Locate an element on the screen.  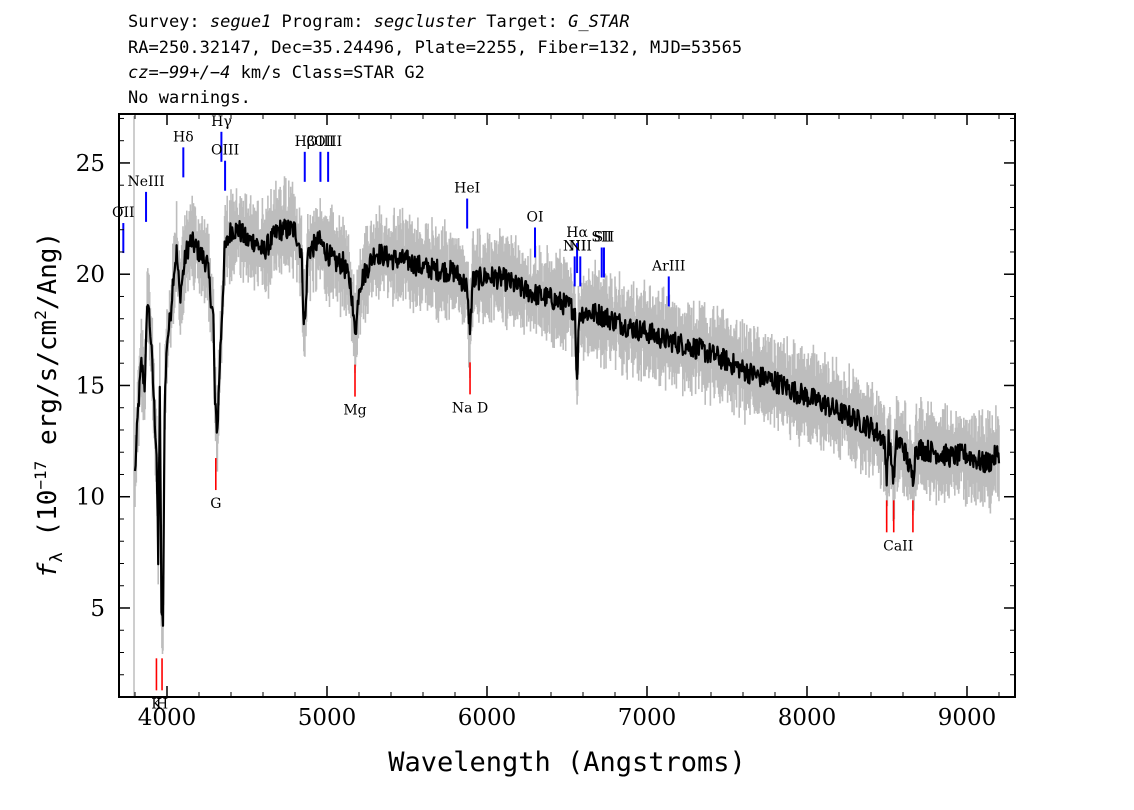
emission-line-label: OI is located at coordinates (534, 217).